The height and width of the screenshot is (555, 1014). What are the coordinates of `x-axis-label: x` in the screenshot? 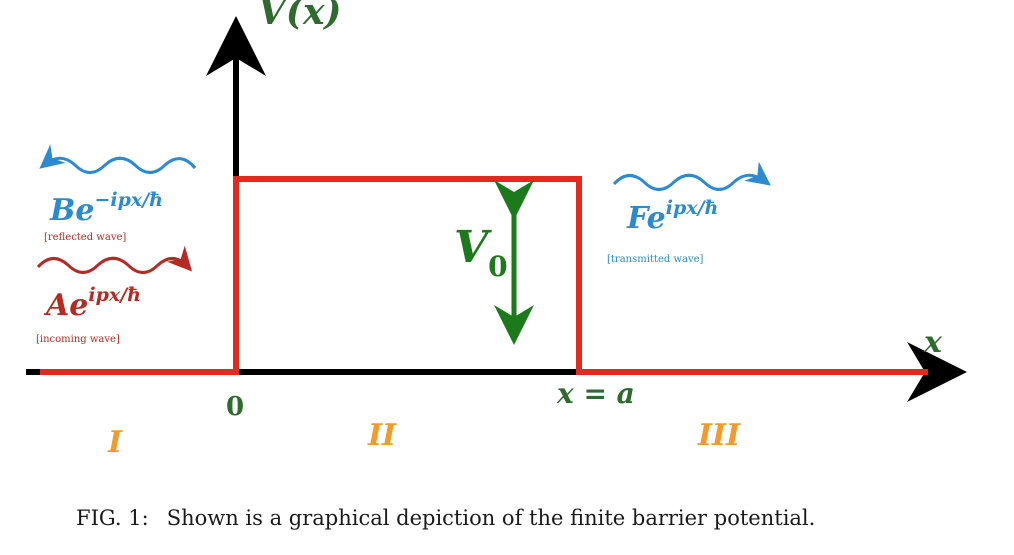 It's located at (933, 342).